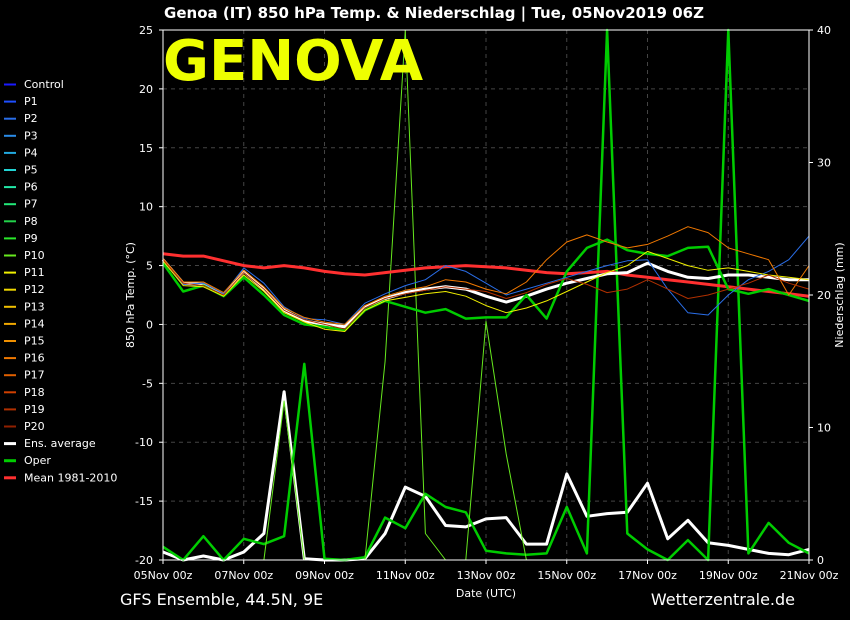  Describe the element at coordinates (243, 575) in the screenshot. I see `x-tick-label: 07Nov 00z` at that location.